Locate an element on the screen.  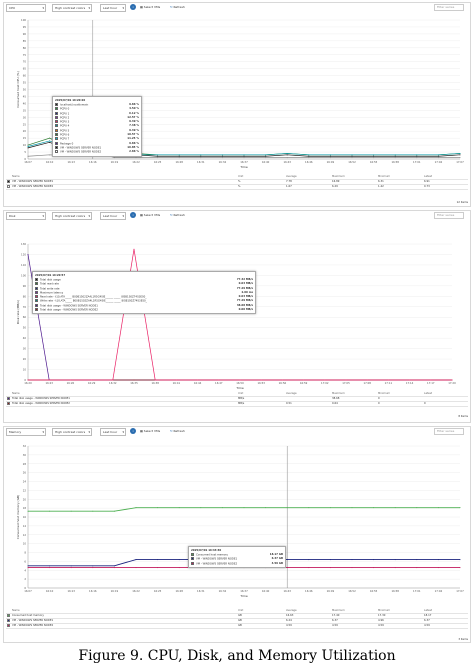
y-tick-label: 30 is located at coordinates (25, 455).